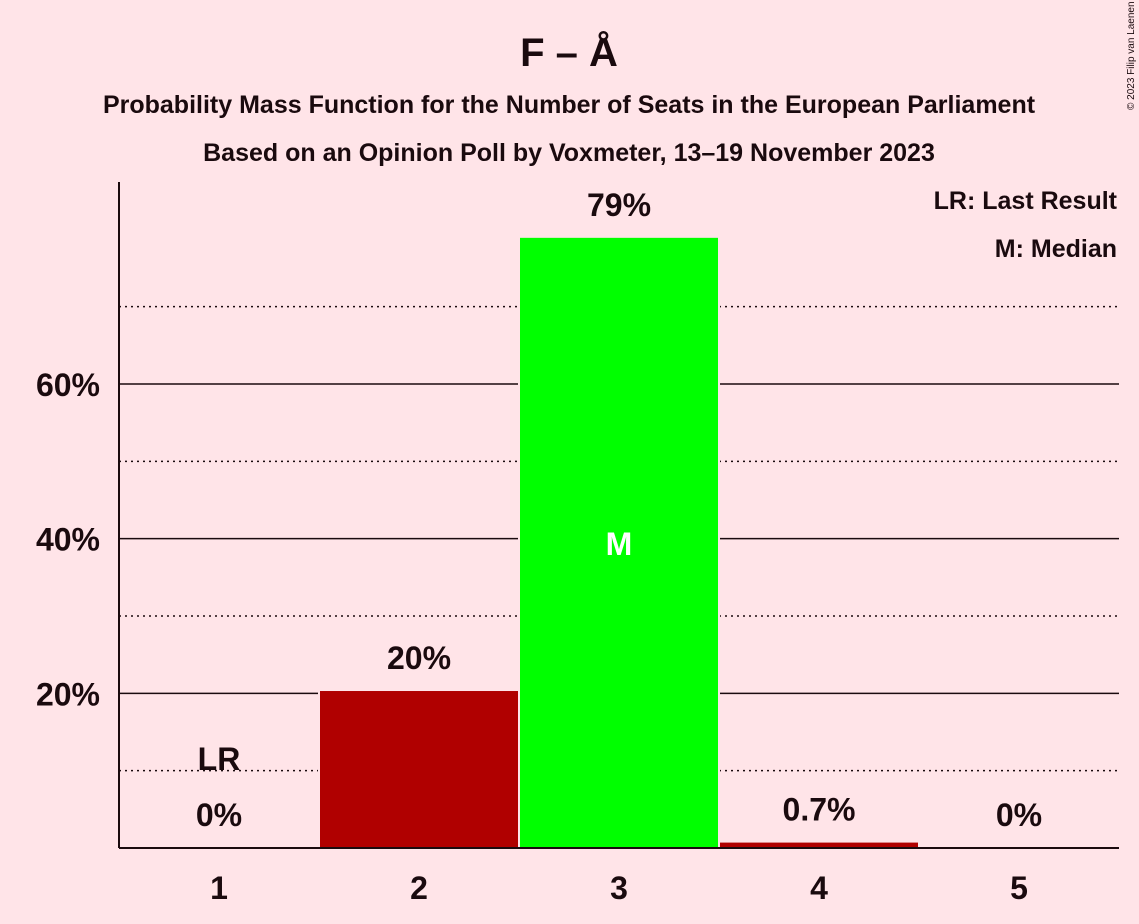  Describe the element at coordinates (1026, 201) in the screenshot. I see `legend-last-result: LR: Last Result` at that location.